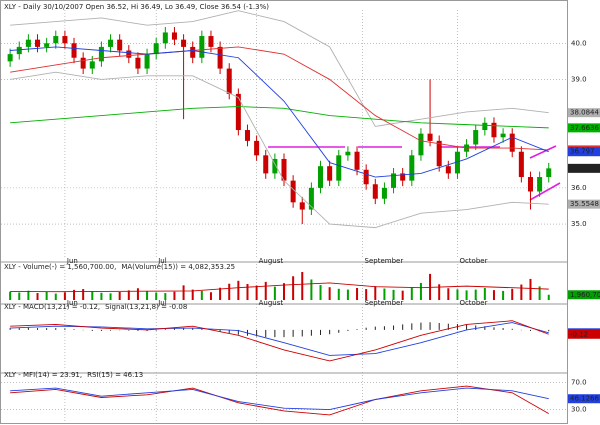  I want to click on y-tick-label: 35.0, so click(579, 224).